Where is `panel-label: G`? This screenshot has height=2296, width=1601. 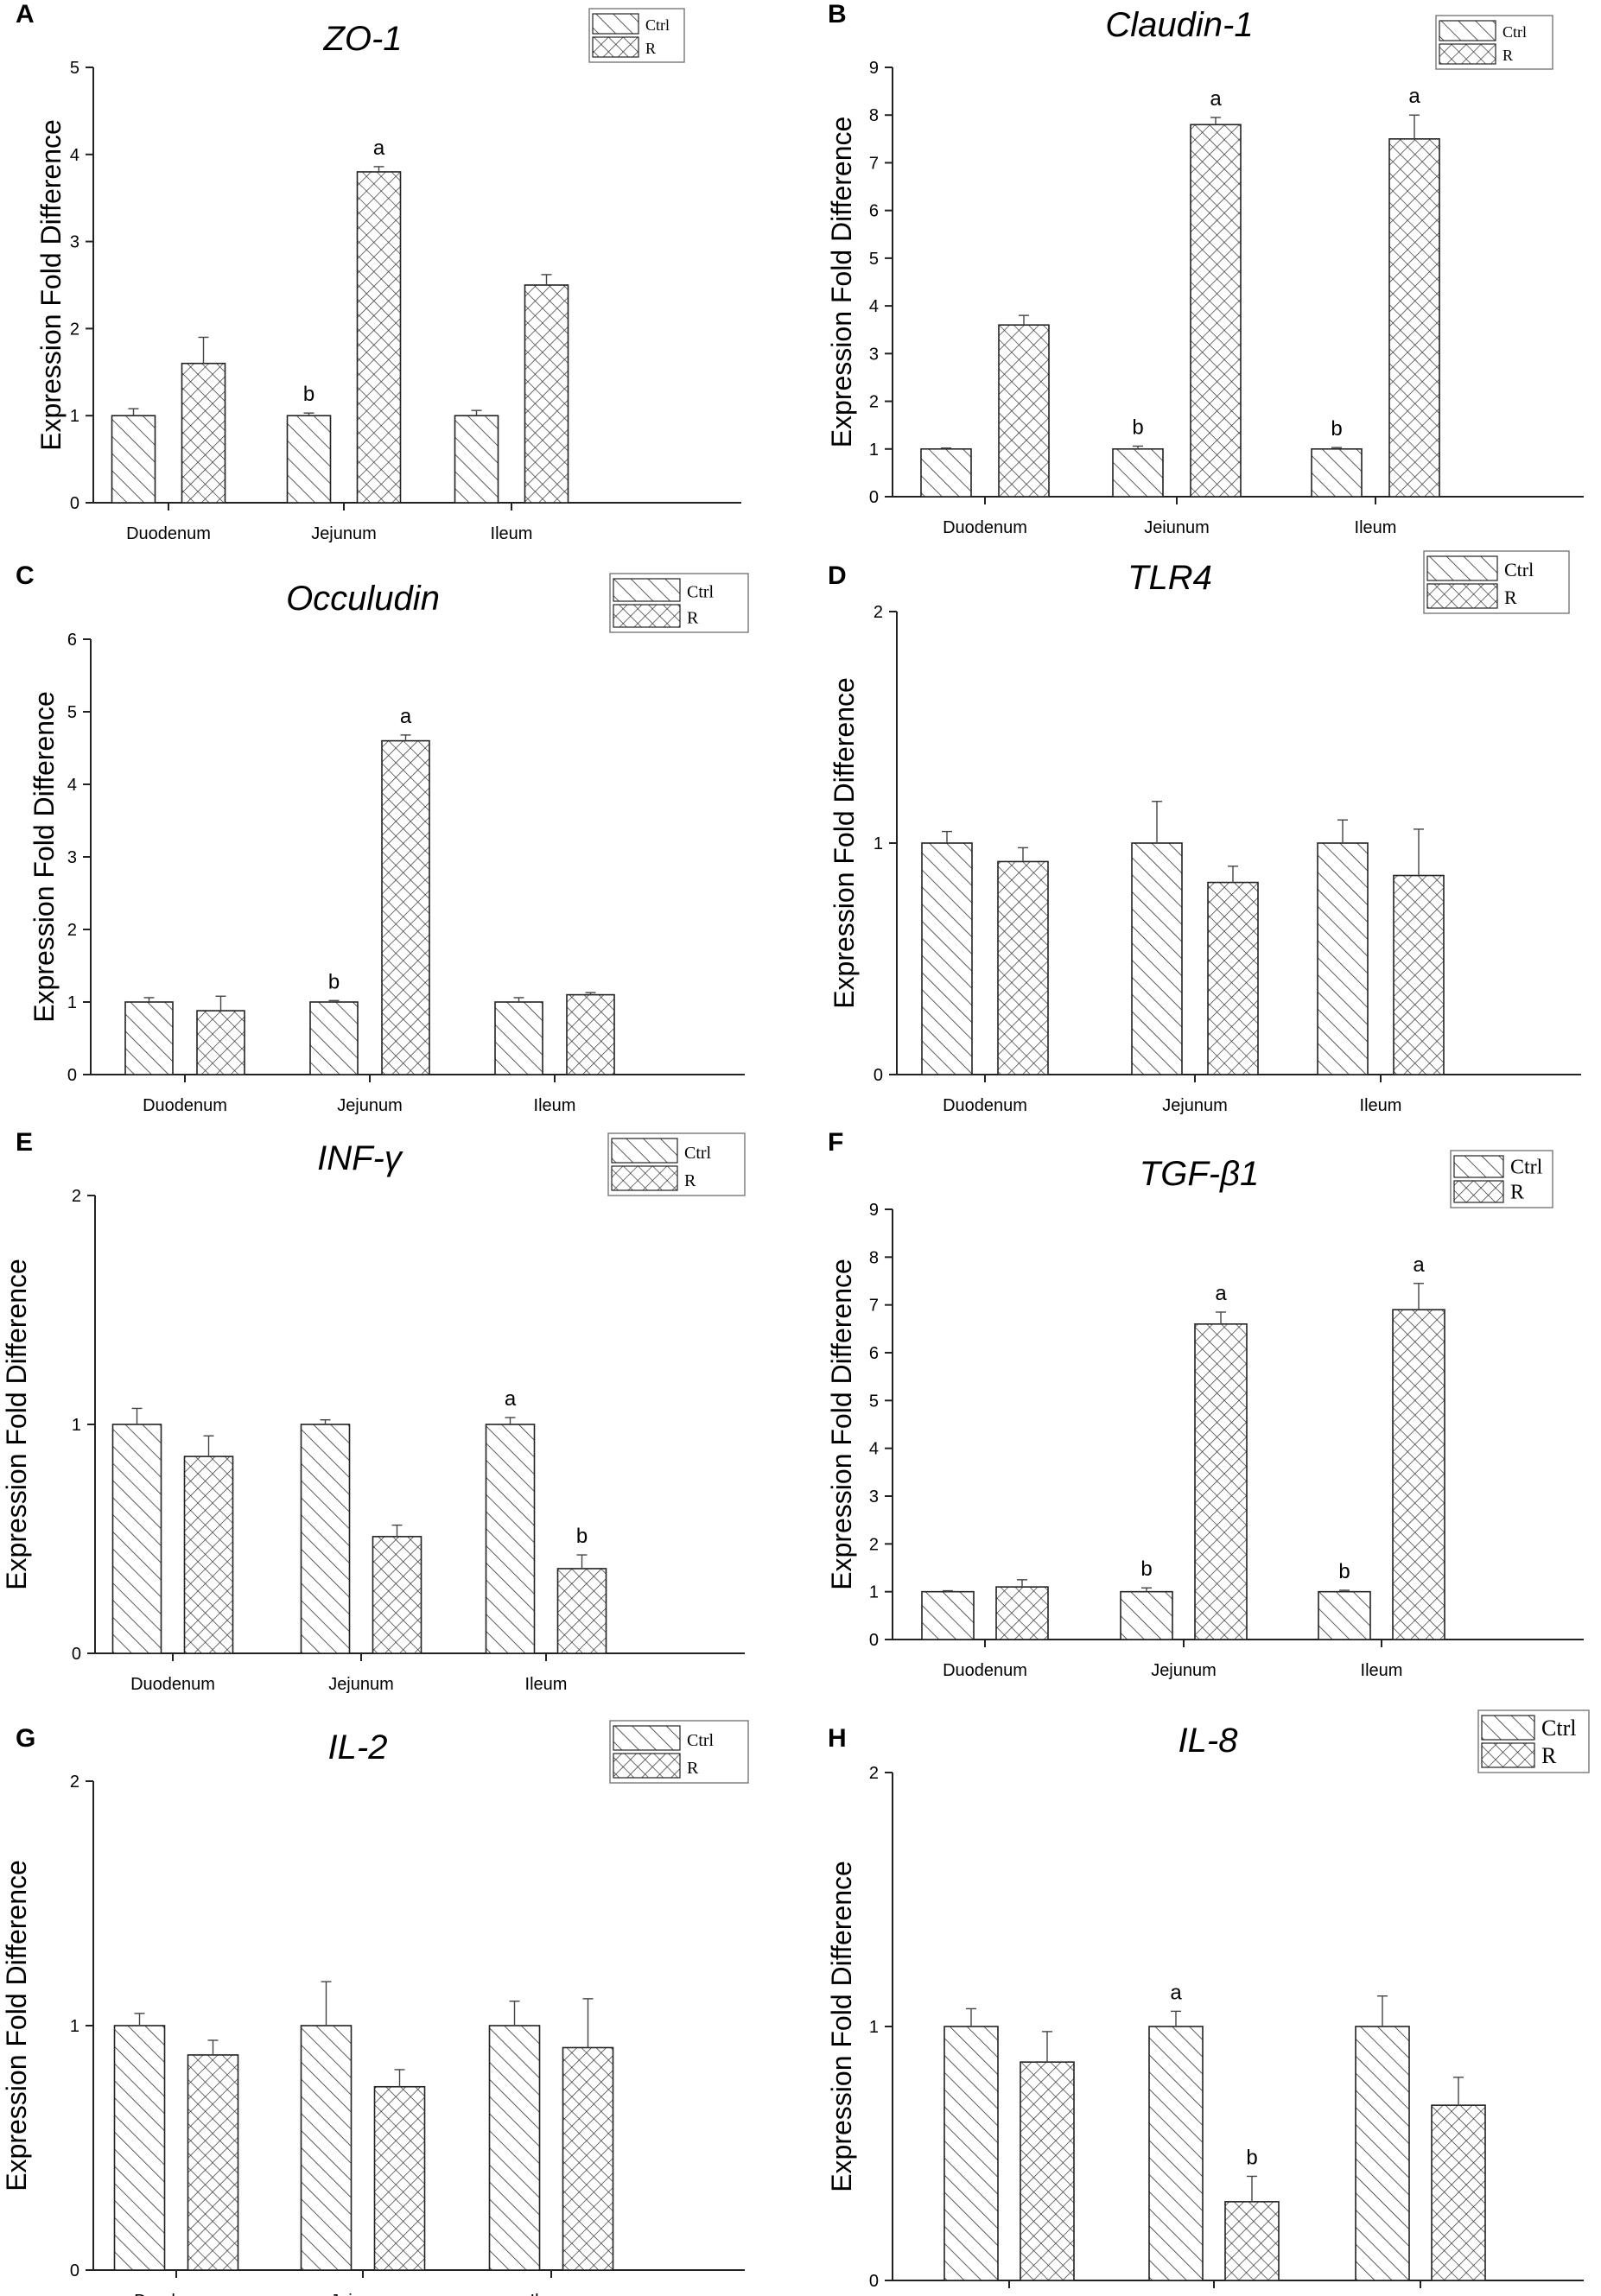
panel-label: G is located at coordinates (25, 1738).